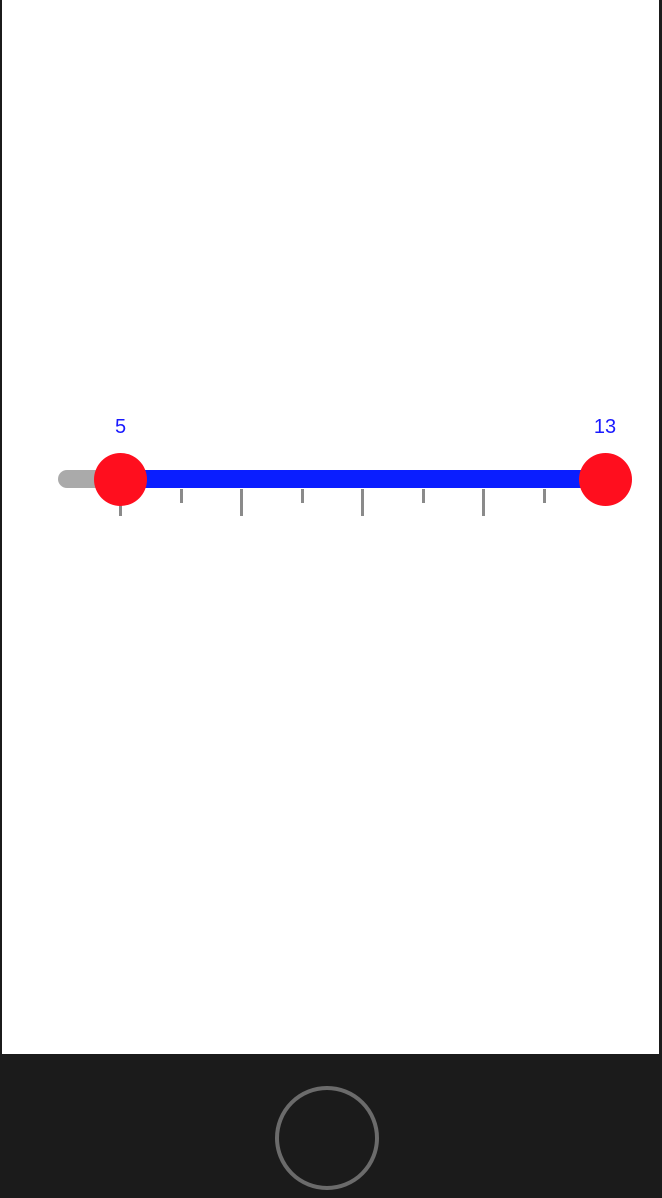  Describe the element at coordinates (120, 427) in the screenshot. I see `low-value-label: 5` at that location.